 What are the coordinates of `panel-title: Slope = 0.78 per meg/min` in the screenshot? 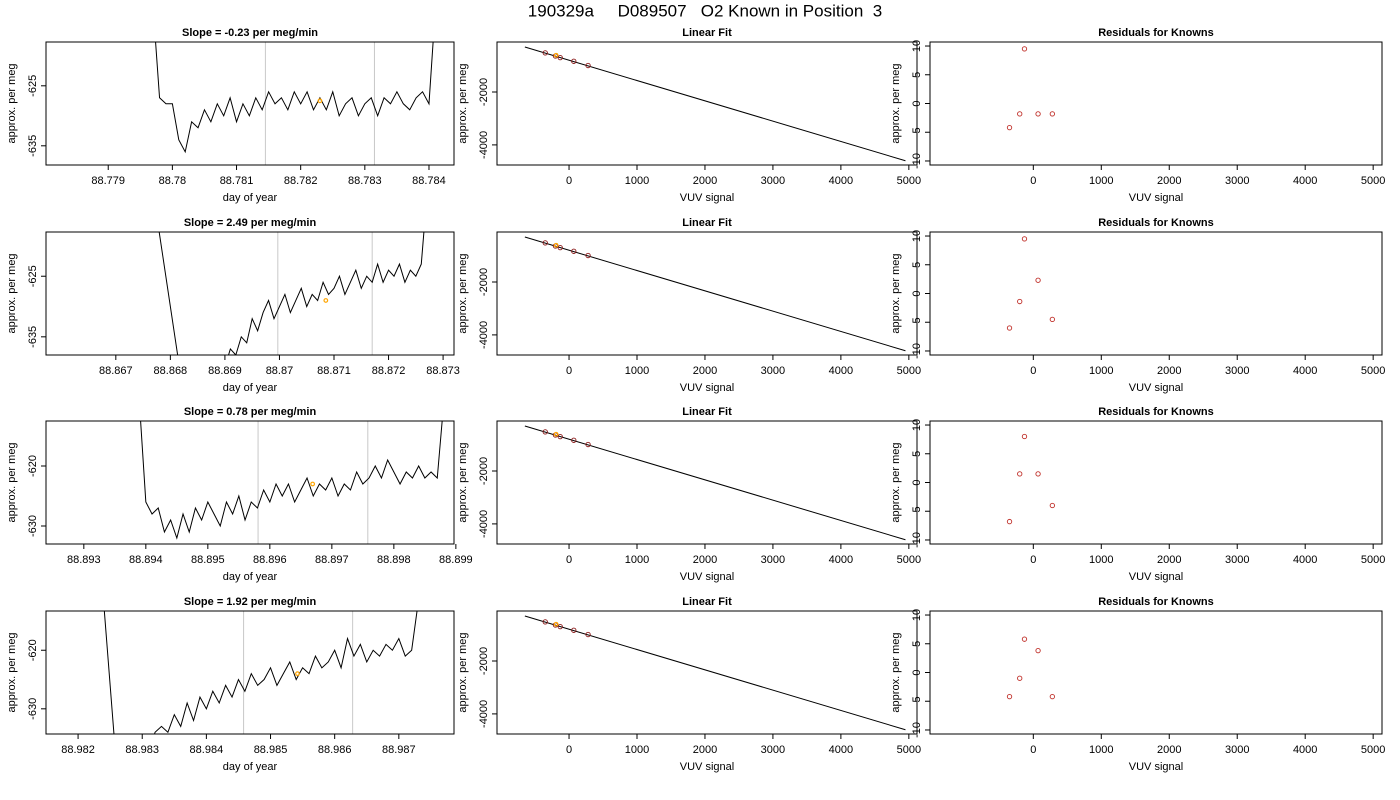 It's located at (250, 412).